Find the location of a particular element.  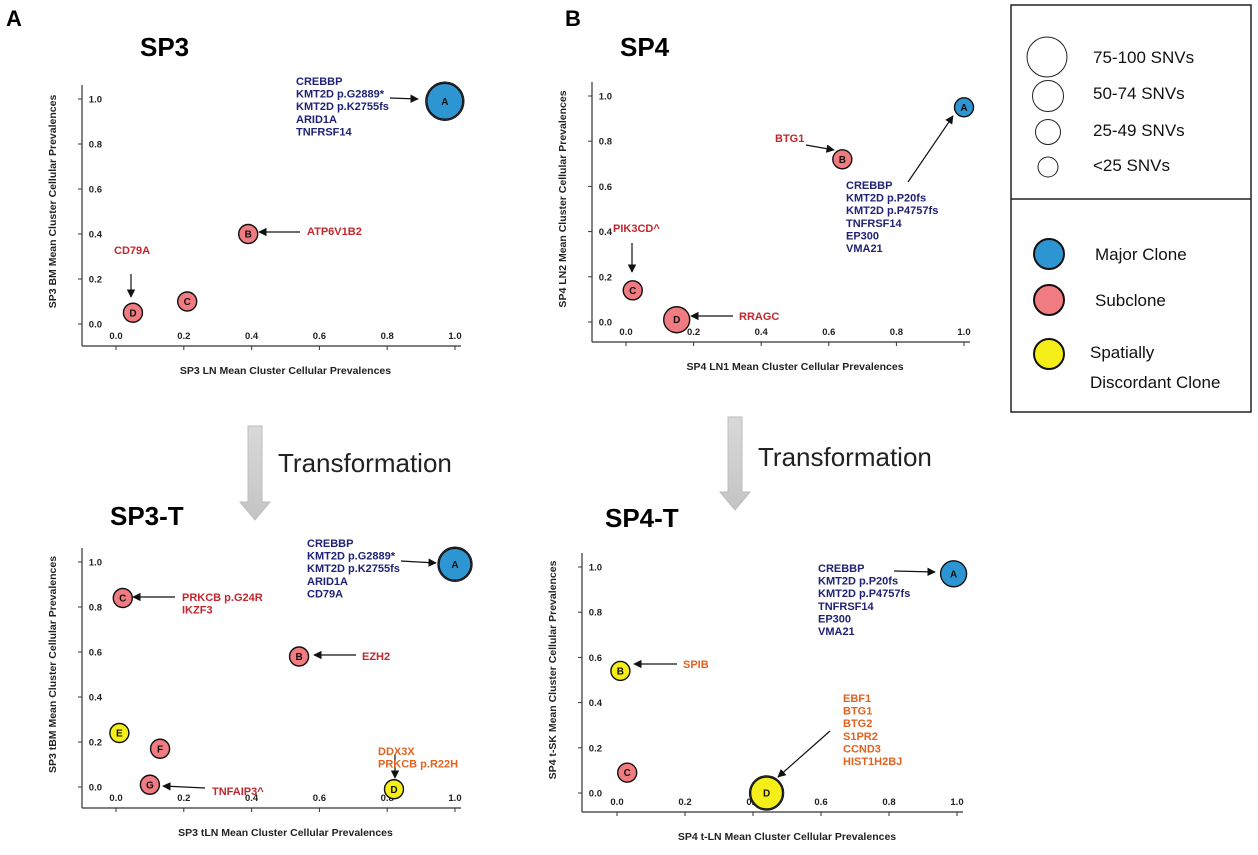

legend-discordant-line-2: Discordant Clone is located at coordinates (1155, 382).